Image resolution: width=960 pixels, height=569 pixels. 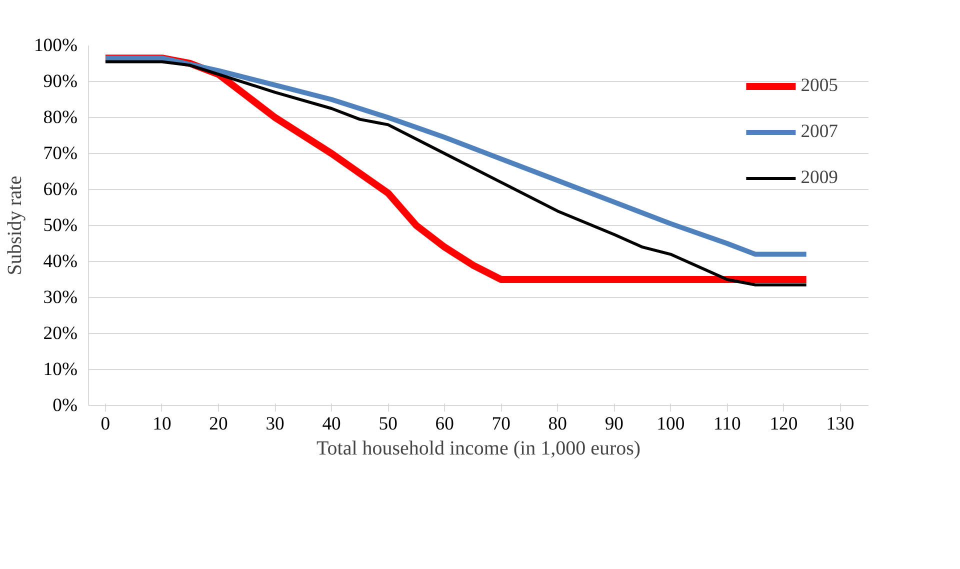 I want to click on x-tick-label: 0, so click(x=105, y=424).